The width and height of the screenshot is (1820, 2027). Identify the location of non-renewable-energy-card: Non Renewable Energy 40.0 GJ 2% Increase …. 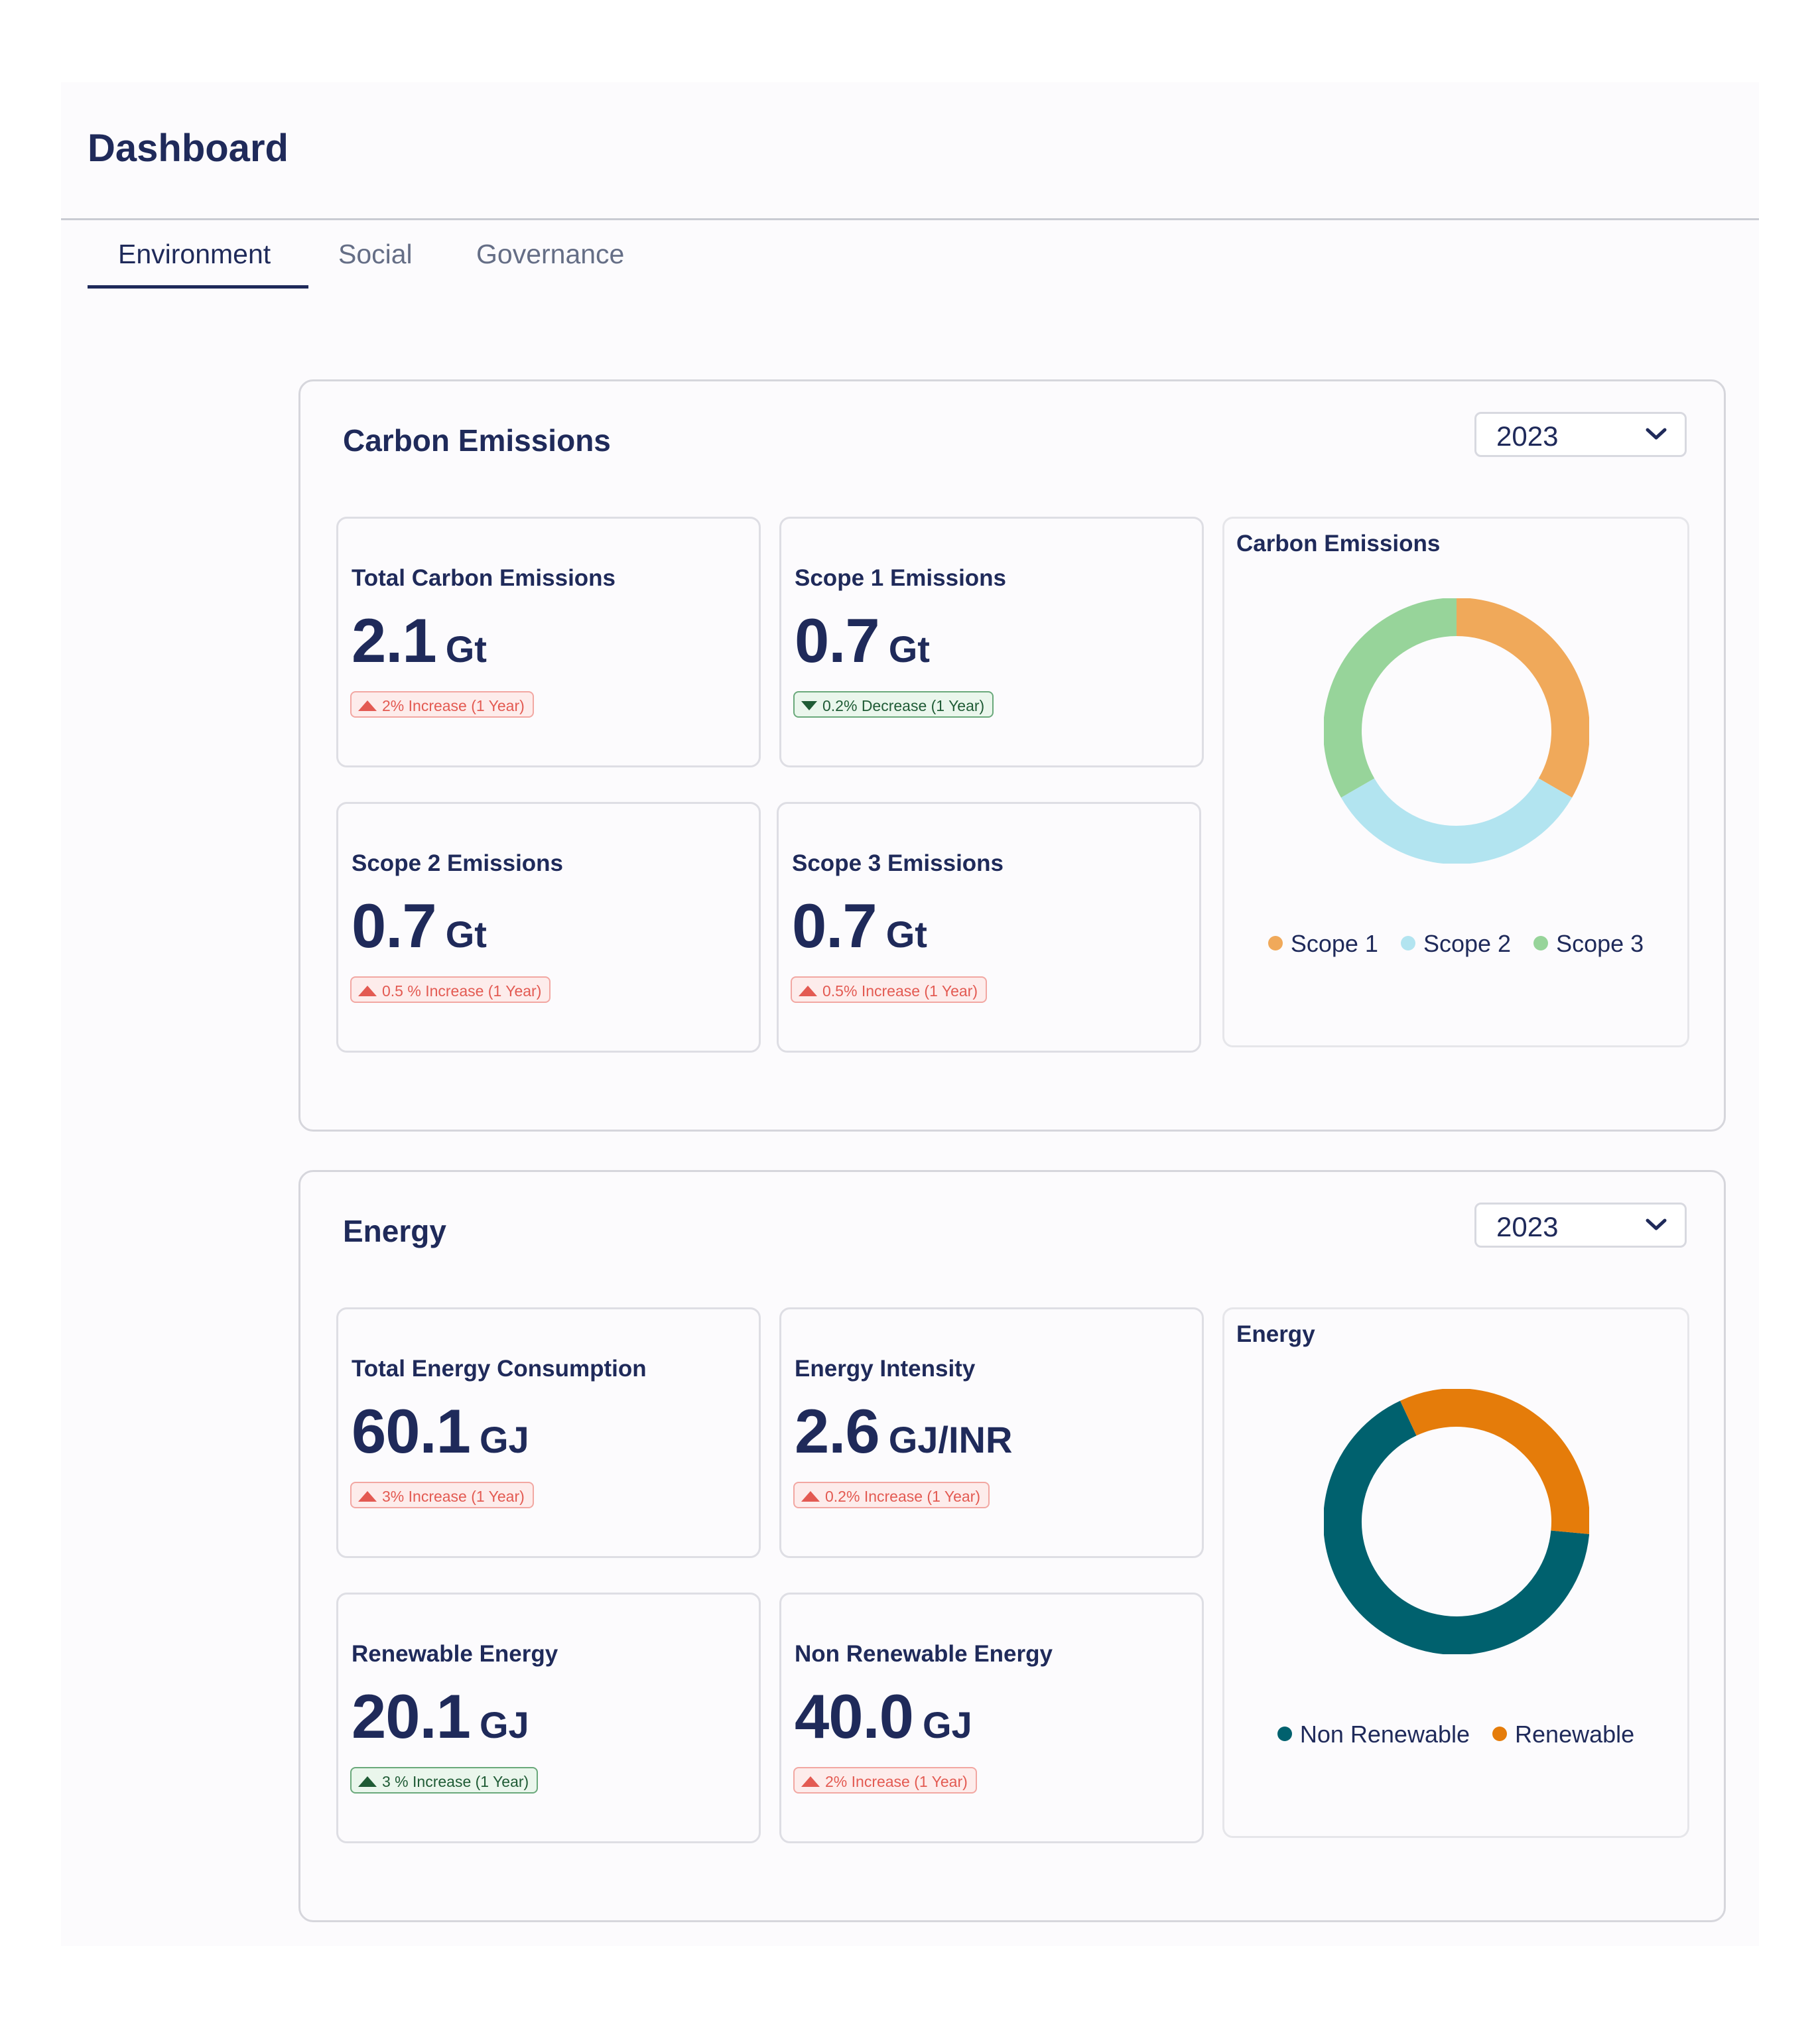
(991, 1718).